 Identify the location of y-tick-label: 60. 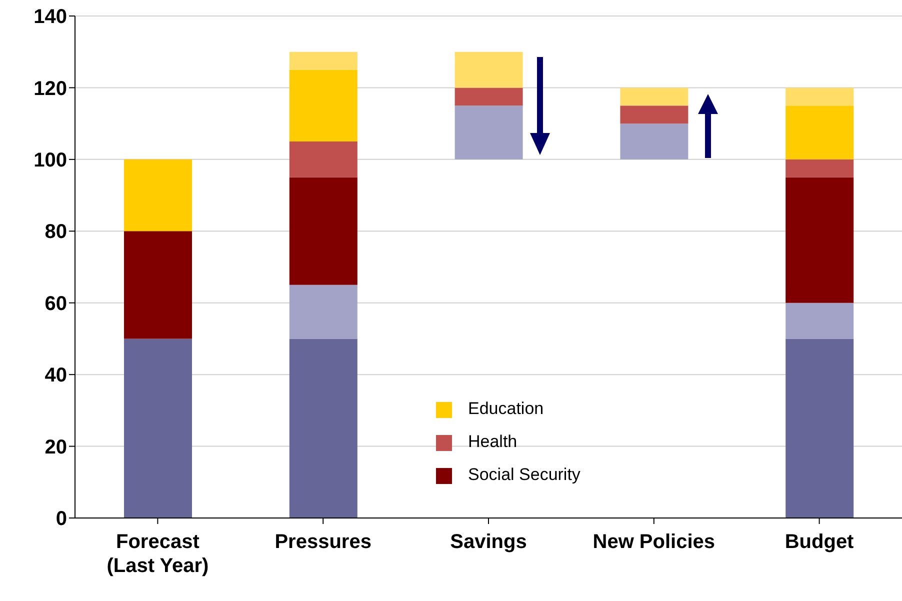
(55, 303).